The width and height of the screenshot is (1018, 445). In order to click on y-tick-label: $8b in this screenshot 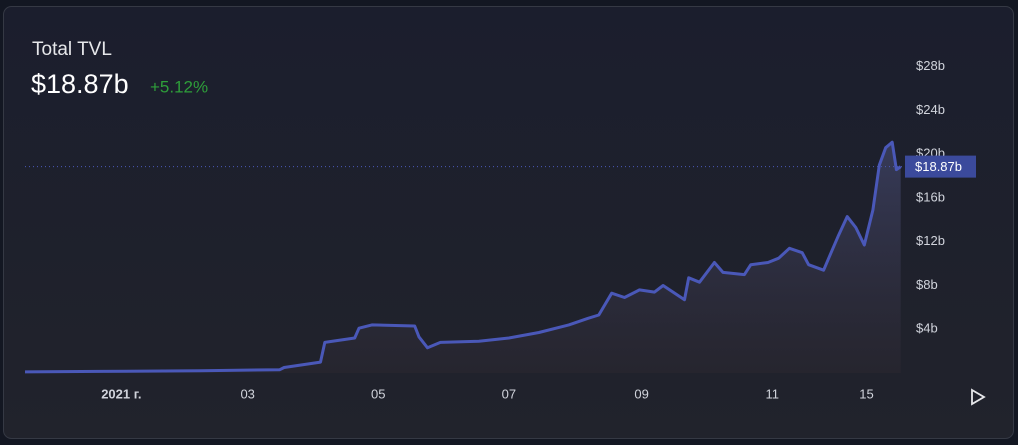, I will do `click(927, 284)`.